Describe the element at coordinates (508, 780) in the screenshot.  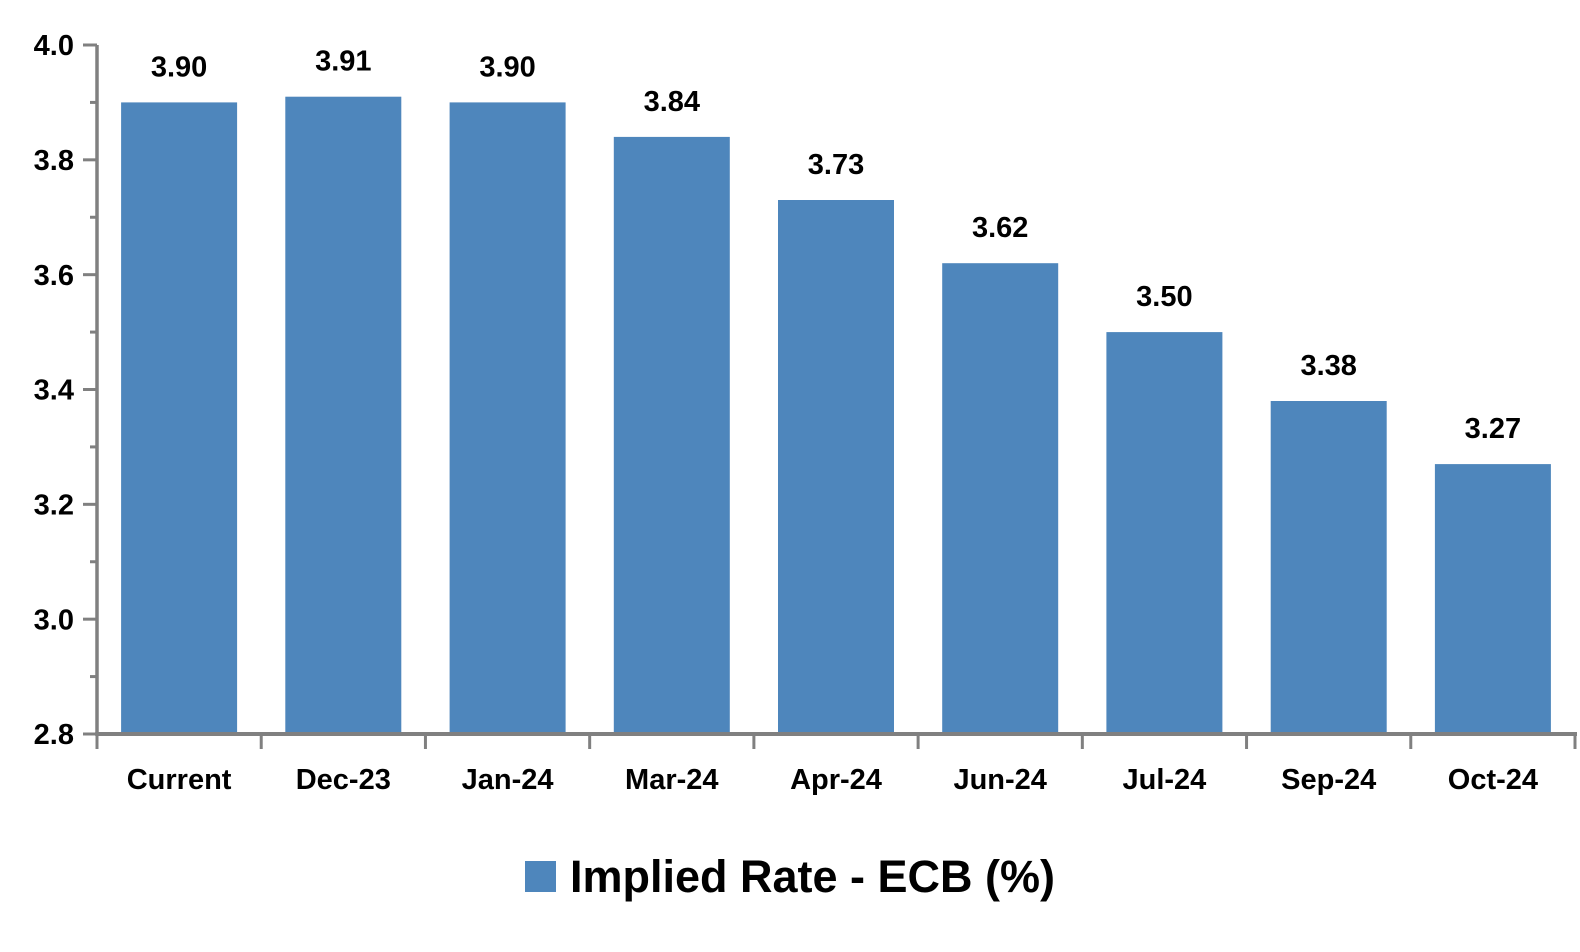
I see `x-axis-category-label: Jan-24` at that location.